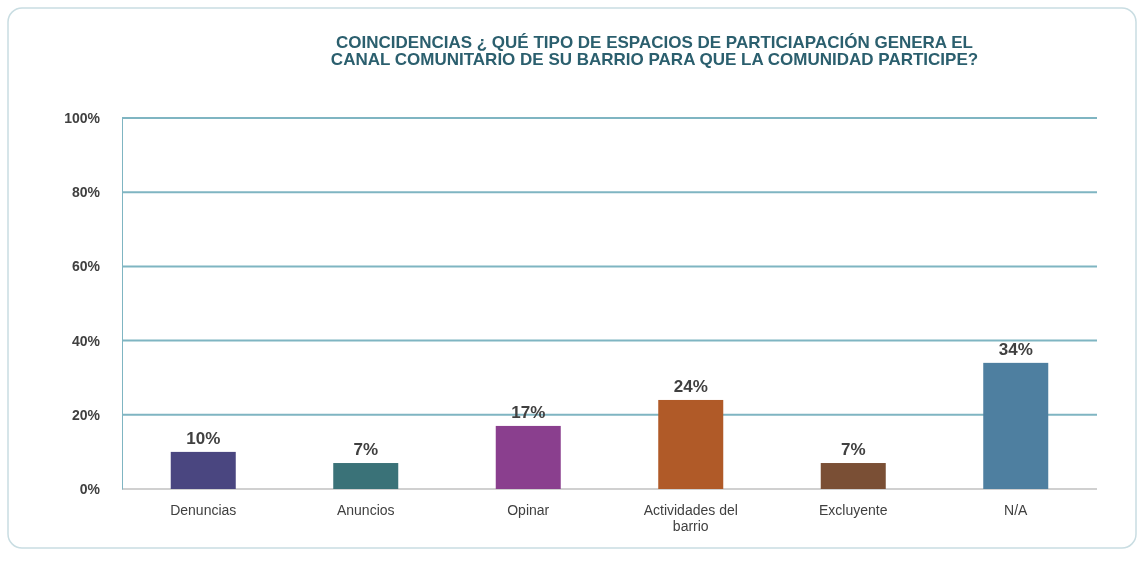  What do you see at coordinates (853, 510) in the screenshot?
I see `x-tick-label: Excluyente` at bounding box center [853, 510].